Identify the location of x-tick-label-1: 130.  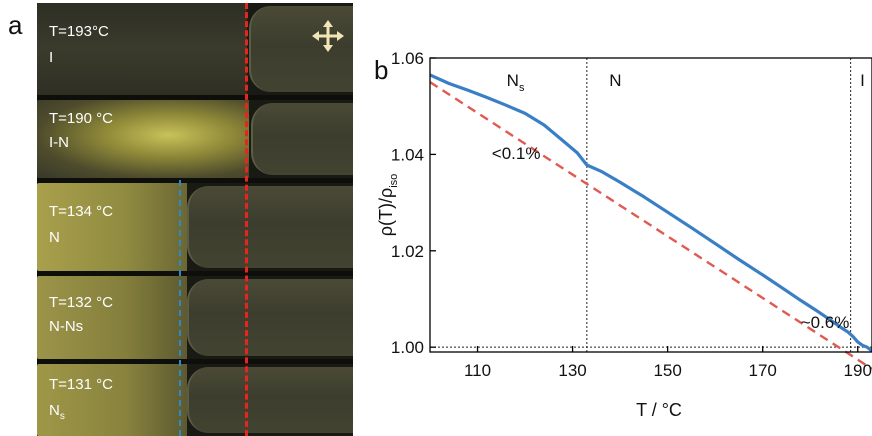
(572, 370).